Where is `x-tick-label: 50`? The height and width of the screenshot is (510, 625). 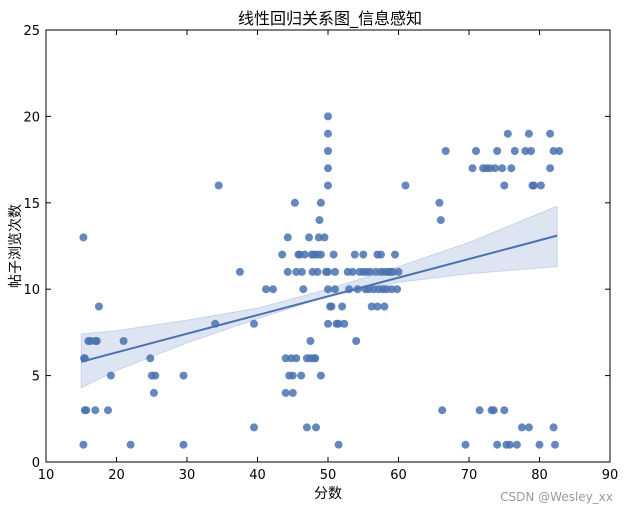 x-tick-label: 50 is located at coordinates (328, 475).